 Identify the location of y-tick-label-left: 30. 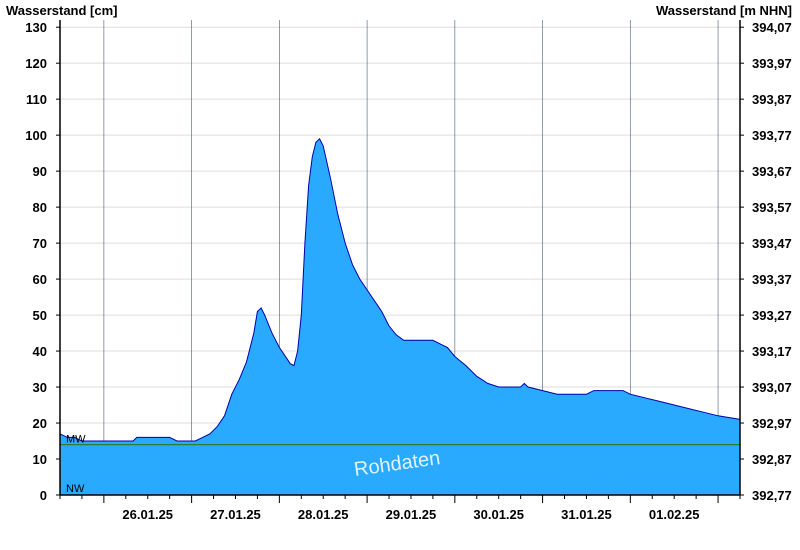
(40, 387).